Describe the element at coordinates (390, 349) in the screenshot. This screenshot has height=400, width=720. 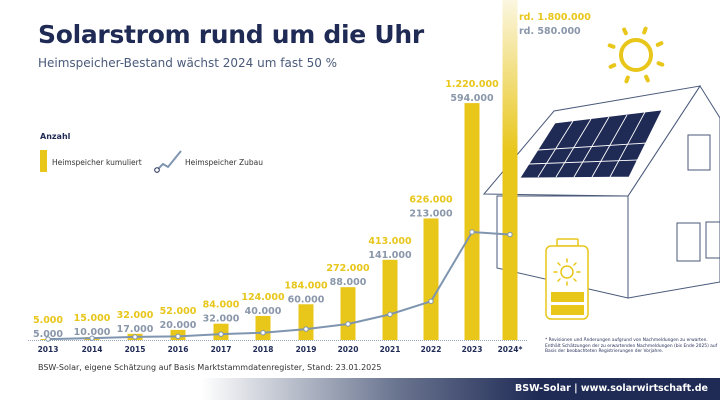
I see `x-tick-2021: 2021` at that location.